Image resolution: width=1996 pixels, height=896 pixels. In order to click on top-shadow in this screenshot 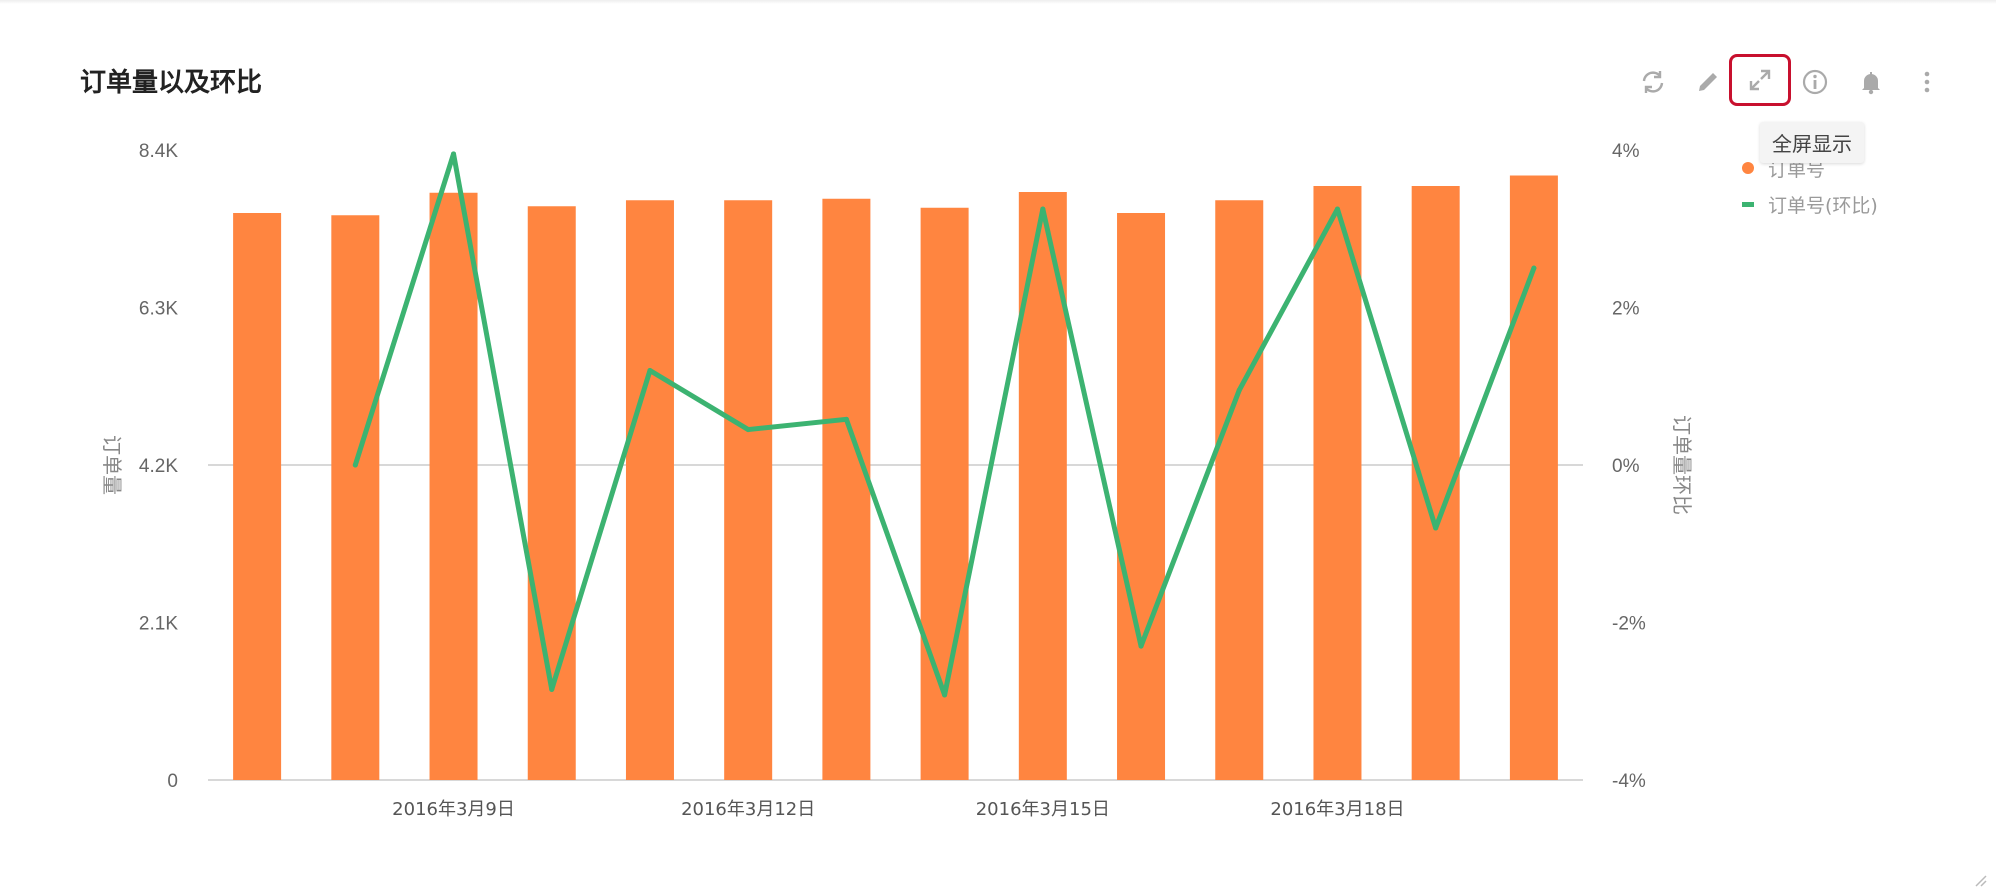, I will do `click(998, 2)`.